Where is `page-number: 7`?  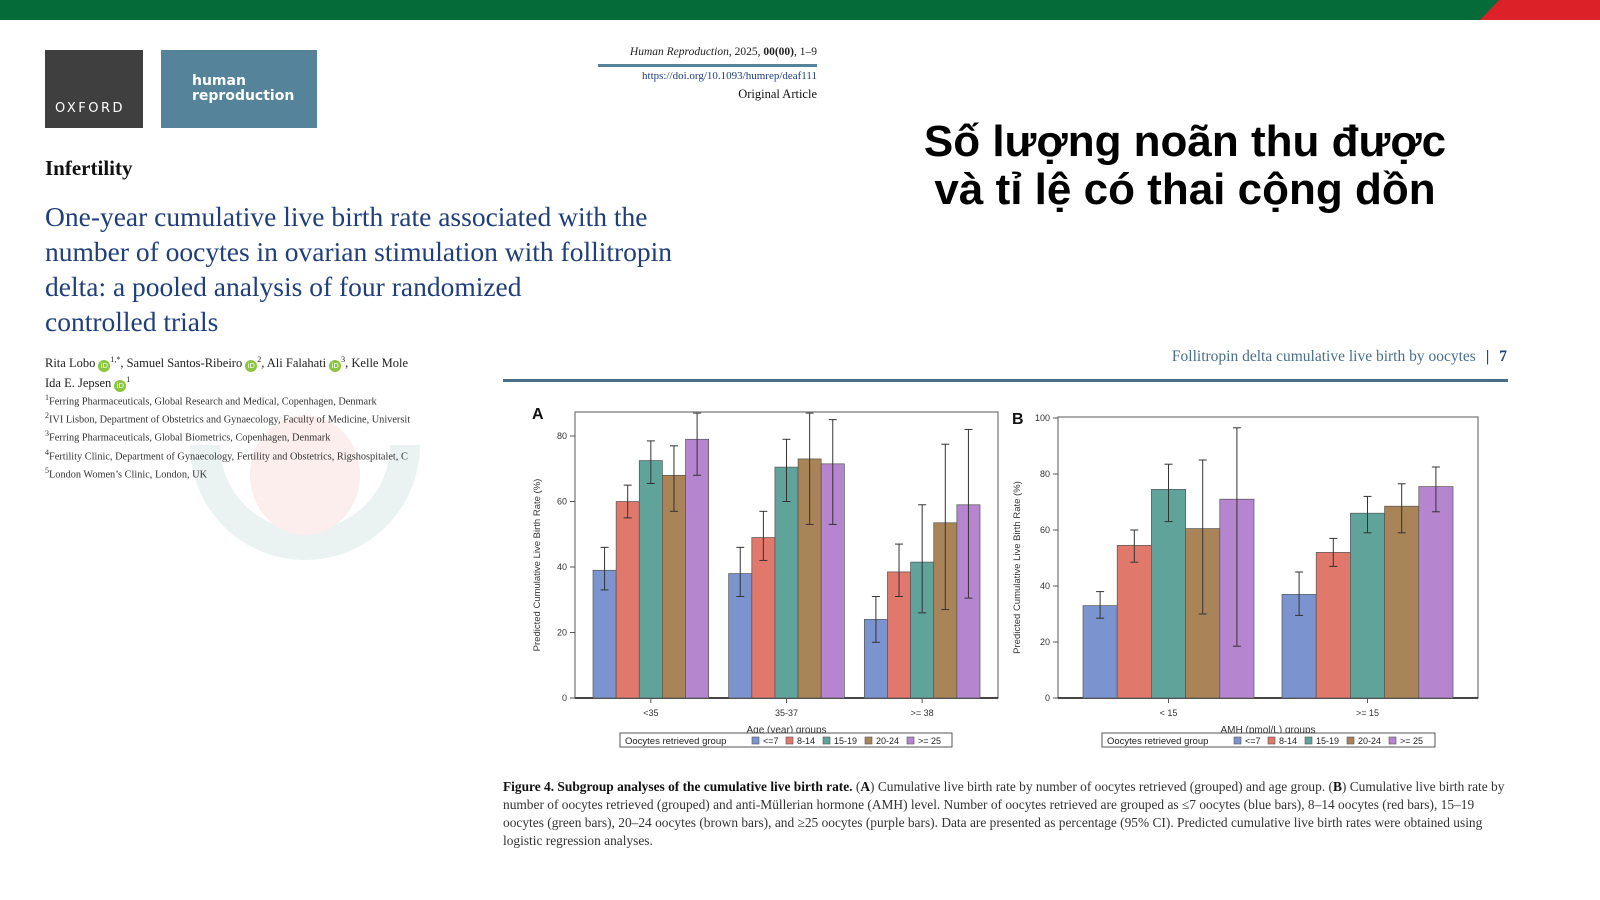 page-number: 7 is located at coordinates (1503, 356).